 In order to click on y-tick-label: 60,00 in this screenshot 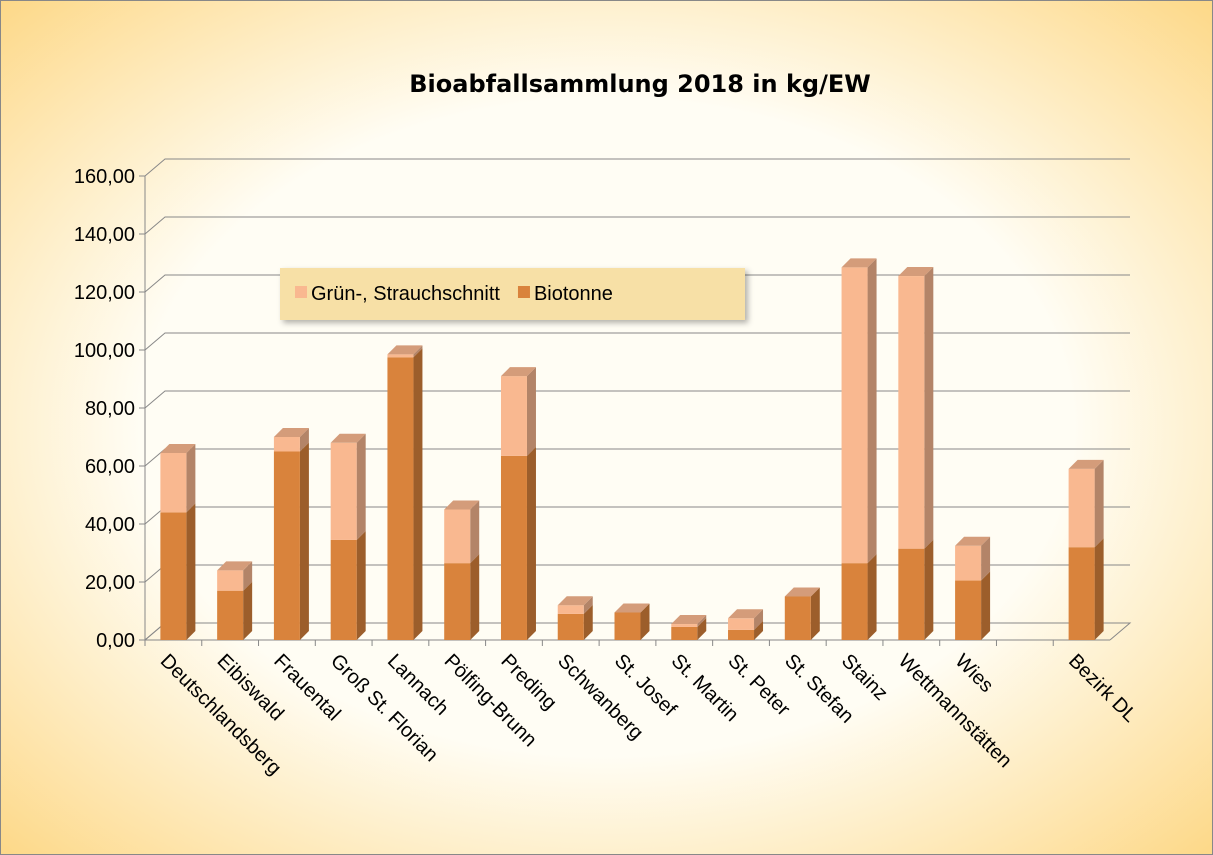, I will do `click(110, 467)`.